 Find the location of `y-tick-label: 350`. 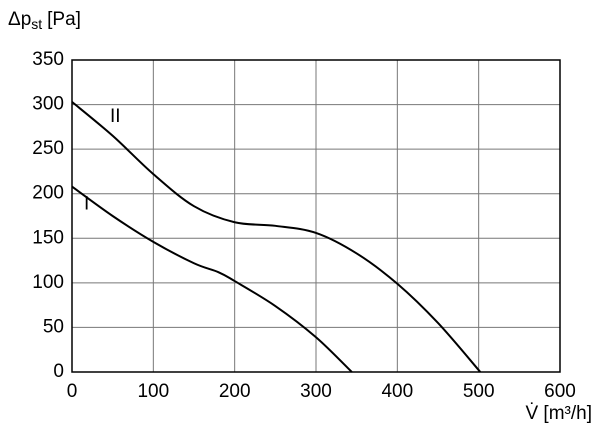

y-tick-label: 350 is located at coordinates (48, 59).